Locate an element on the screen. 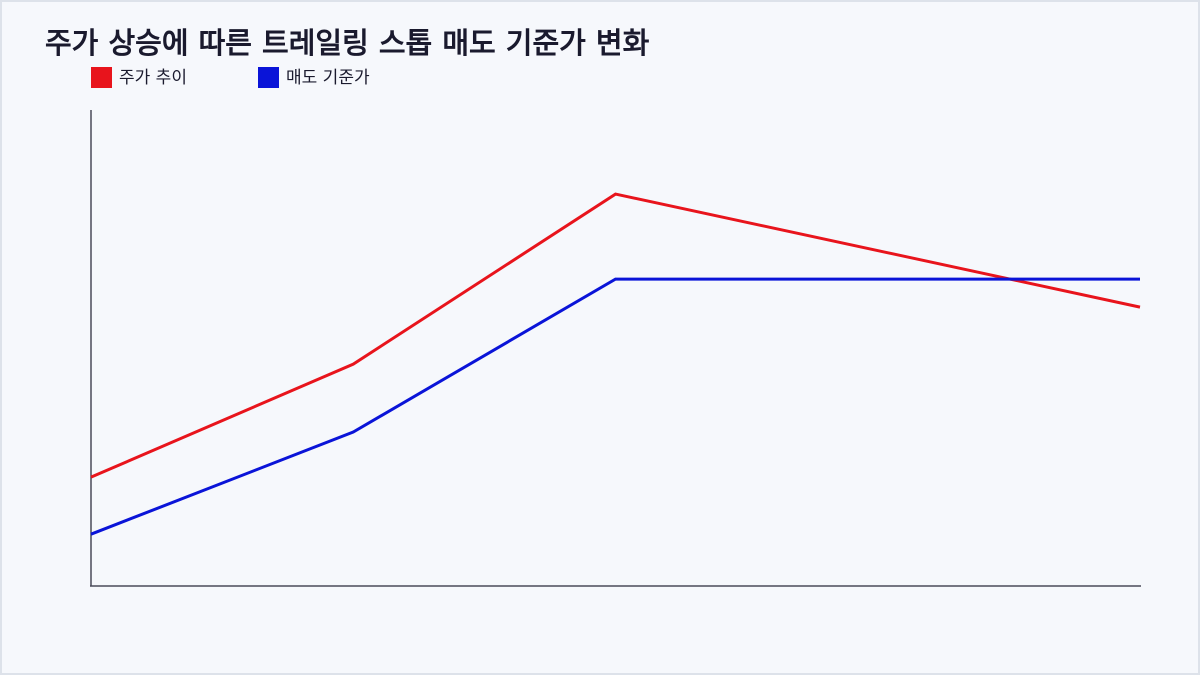 The image size is (1200, 675). legend-label: 매도 기준가 is located at coordinates (328, 78).